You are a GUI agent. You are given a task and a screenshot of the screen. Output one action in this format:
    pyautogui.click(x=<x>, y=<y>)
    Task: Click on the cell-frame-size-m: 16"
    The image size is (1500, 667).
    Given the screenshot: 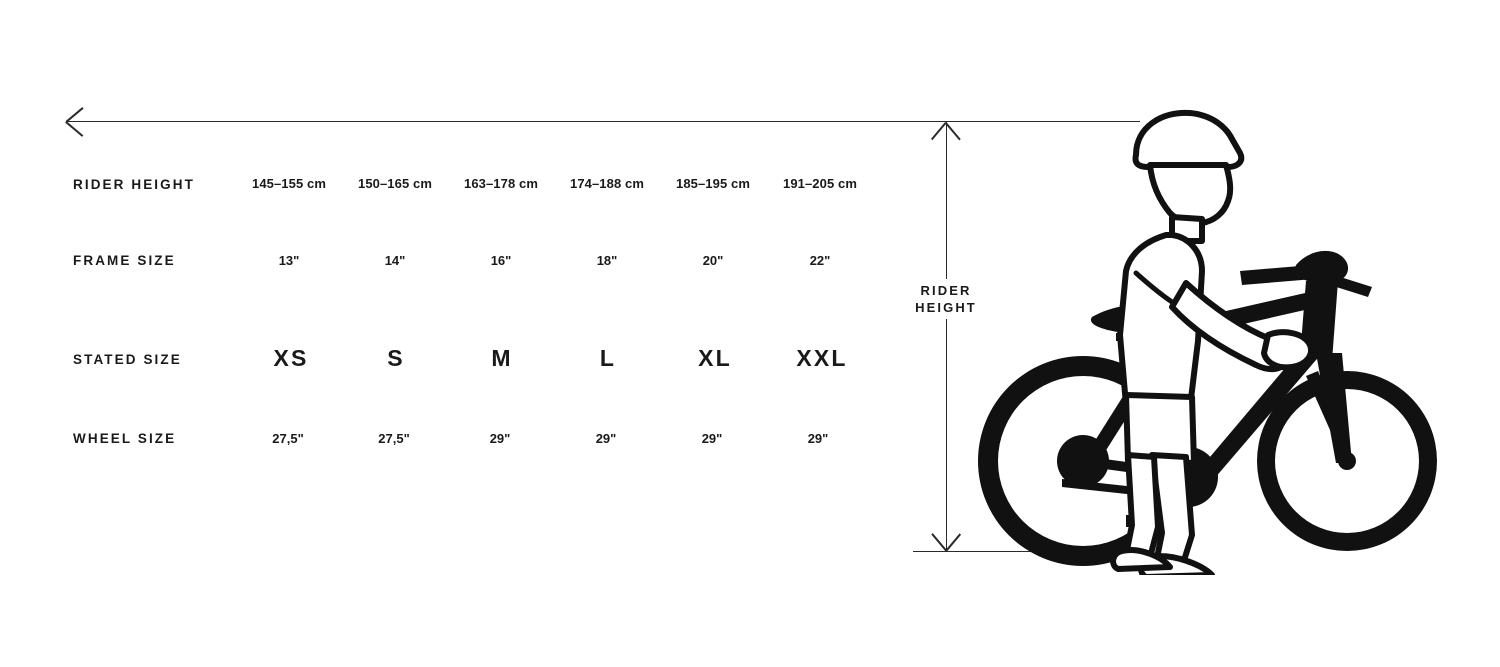 What is the action you would take?
    pyautogui.click(x=501, y=260)
    